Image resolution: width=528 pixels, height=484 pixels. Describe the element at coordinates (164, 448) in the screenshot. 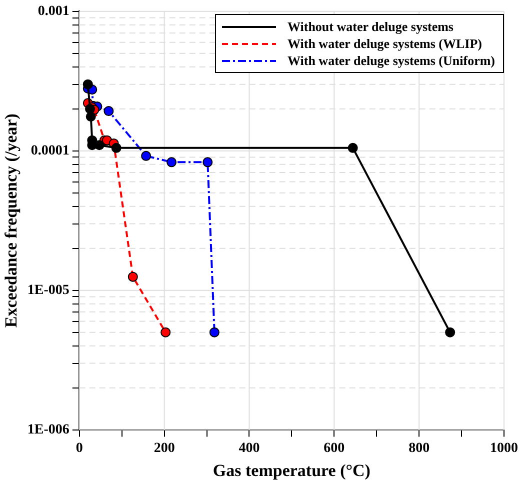

I see `x-tick-label: 200` at that location.